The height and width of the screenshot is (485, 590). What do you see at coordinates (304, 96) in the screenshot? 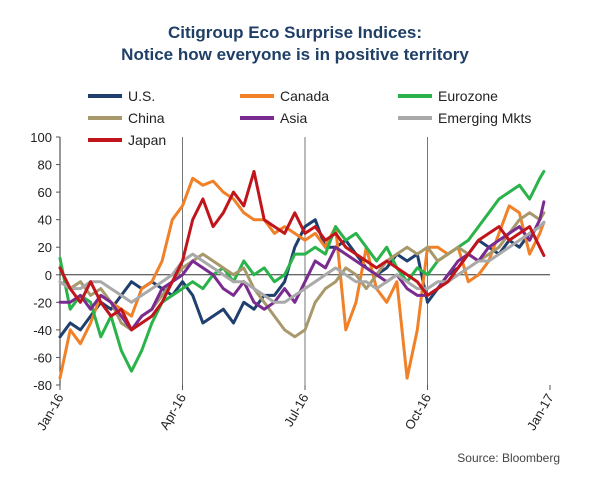
I see `legend-label-canada: Canada` at bounding box center [304, 96].